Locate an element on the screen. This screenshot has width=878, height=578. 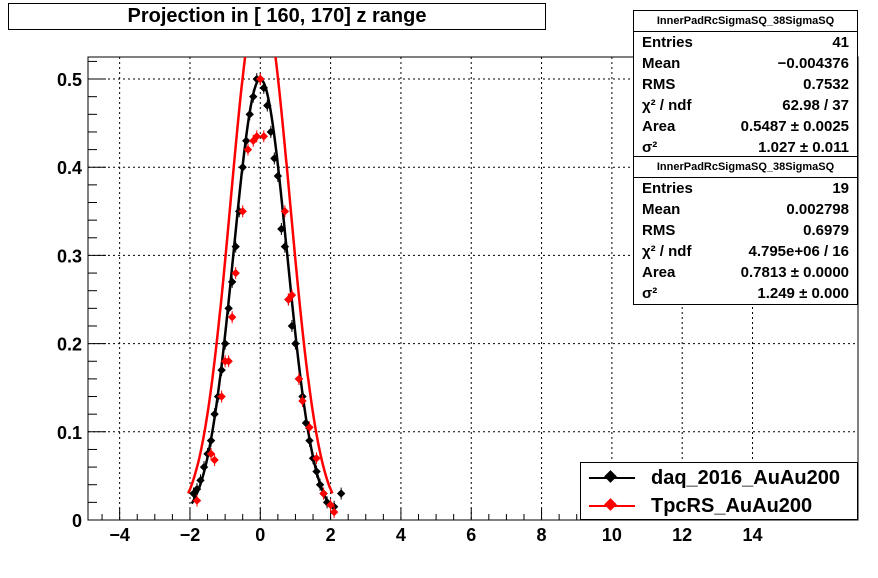
x-tick-label: 6 is located at coordinates (471, 535).